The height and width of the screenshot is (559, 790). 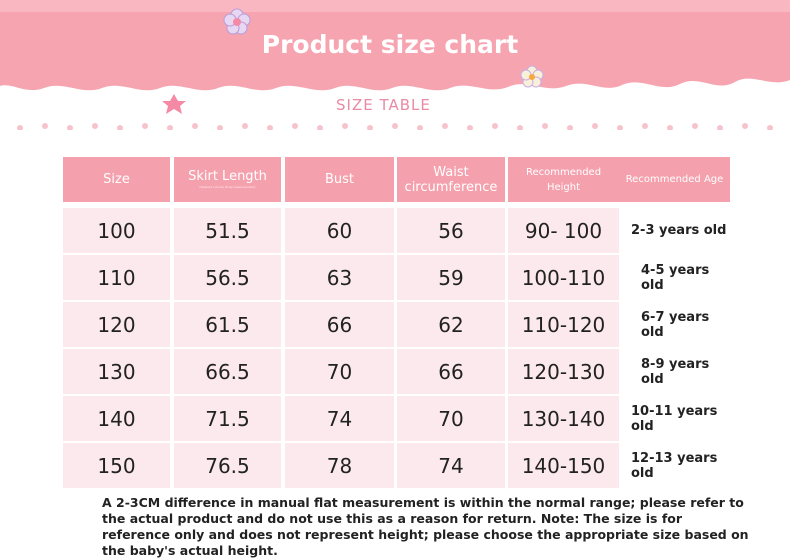 What do you see at coordinates (451, 371) in the screenshot?
I see `cell-waist: 66` at bounding box center [451, 371].